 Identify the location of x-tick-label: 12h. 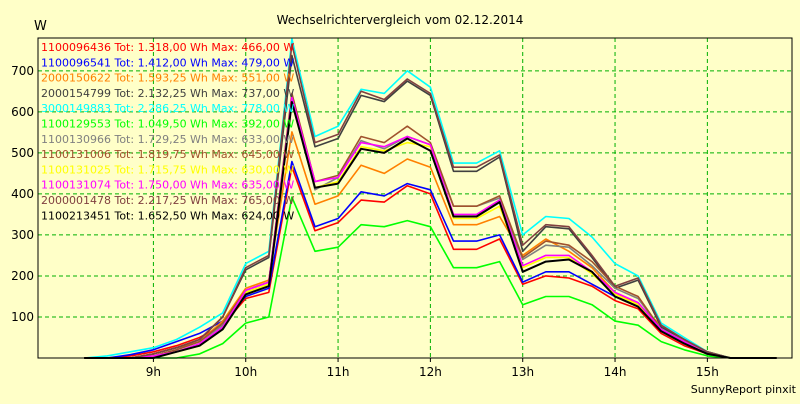
(430, 372).